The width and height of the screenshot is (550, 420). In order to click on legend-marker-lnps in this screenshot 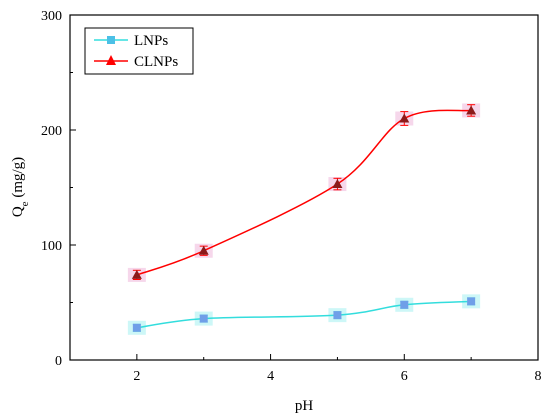, I will do `click(111, 40)`.